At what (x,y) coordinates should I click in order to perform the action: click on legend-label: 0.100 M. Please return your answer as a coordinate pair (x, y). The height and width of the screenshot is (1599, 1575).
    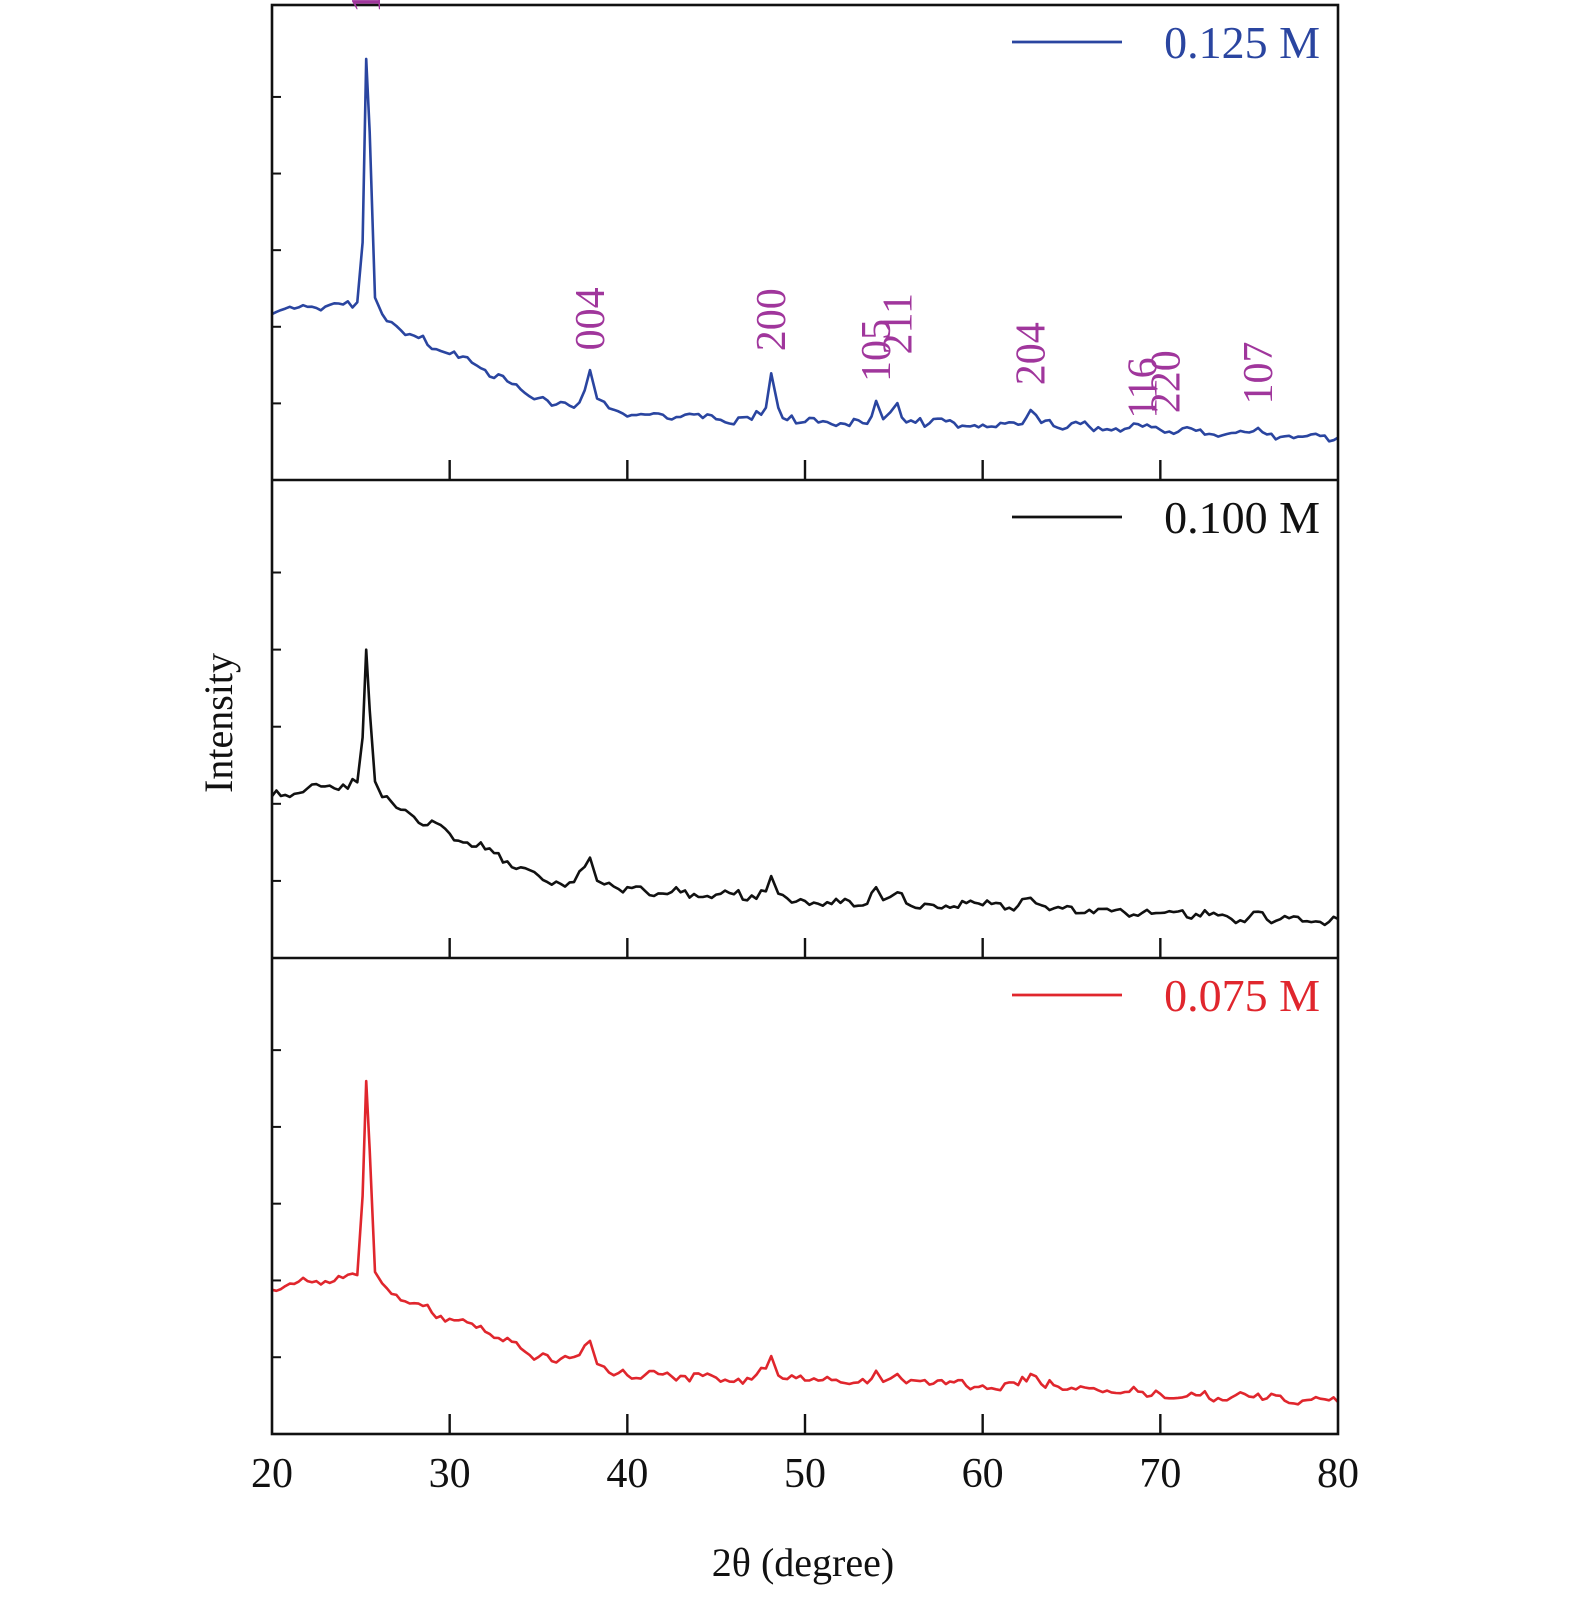
    Looking at the image, I should click on (1242, 517).